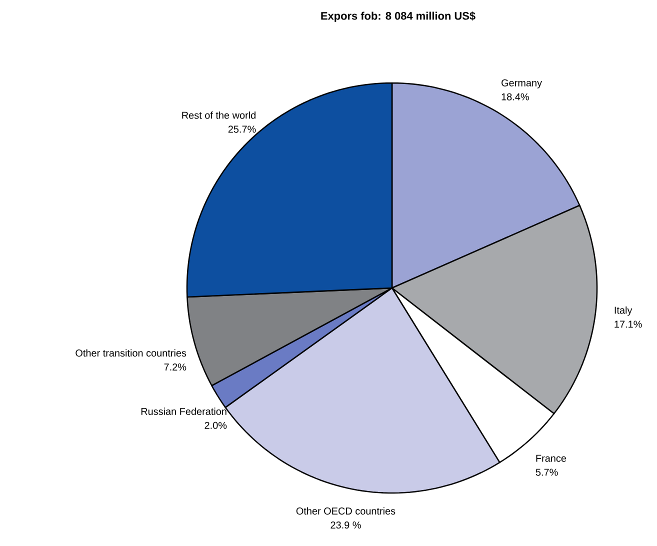 The height and width of the screenshot is (546, 657). I want to click on slice-label: Rest of the world, so click(219, 115).